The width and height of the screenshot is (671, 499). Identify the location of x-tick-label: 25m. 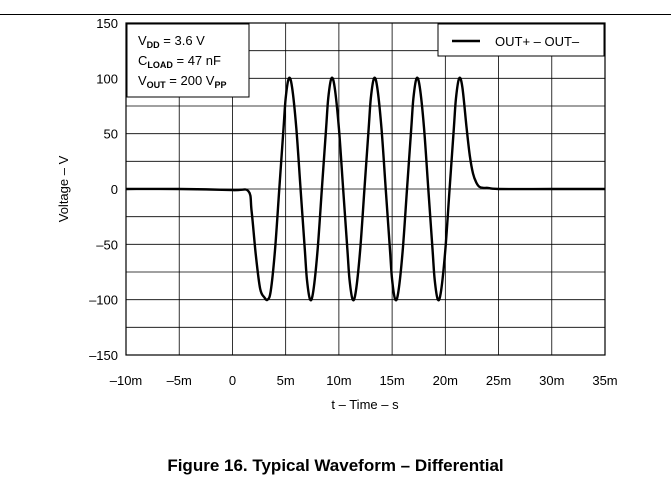
(498, 380).